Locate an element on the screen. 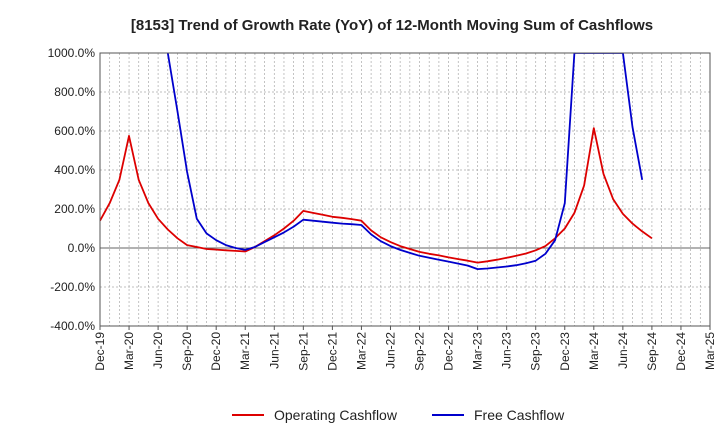 Image resolution: width=720 pixels, height=445 pixels. x-tick-label: Jun-22 is located at coordinates (390, 350).